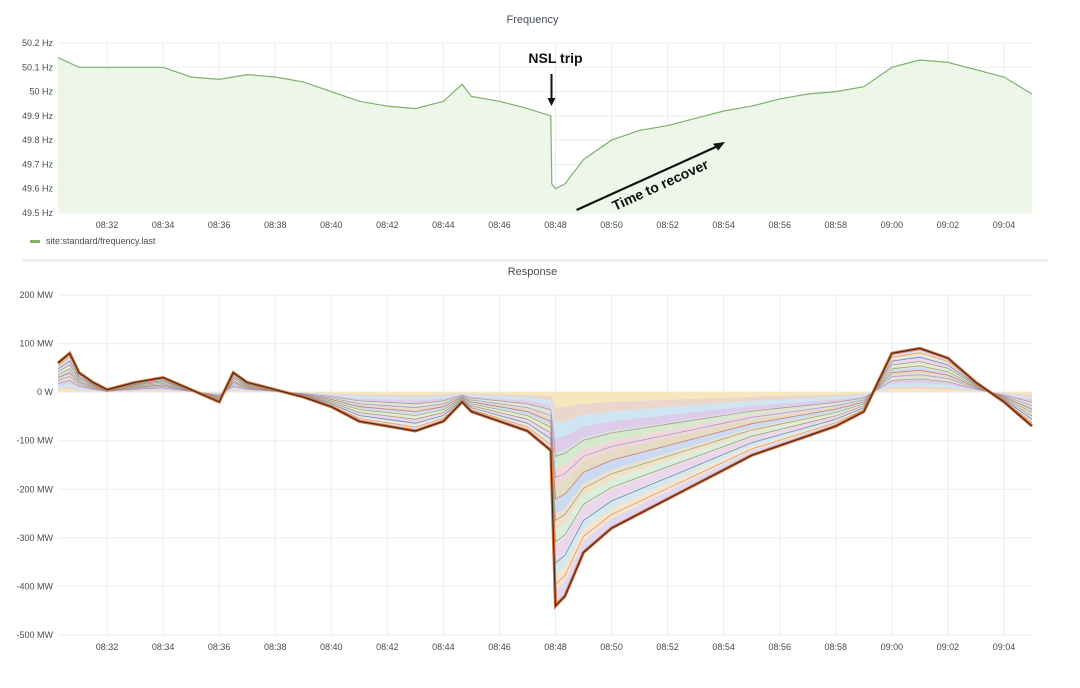  What do you see at coordinates (718, 146) in the screenshot?
I see `annotation-arrow-recover-head` at bounding box center [718, 146].